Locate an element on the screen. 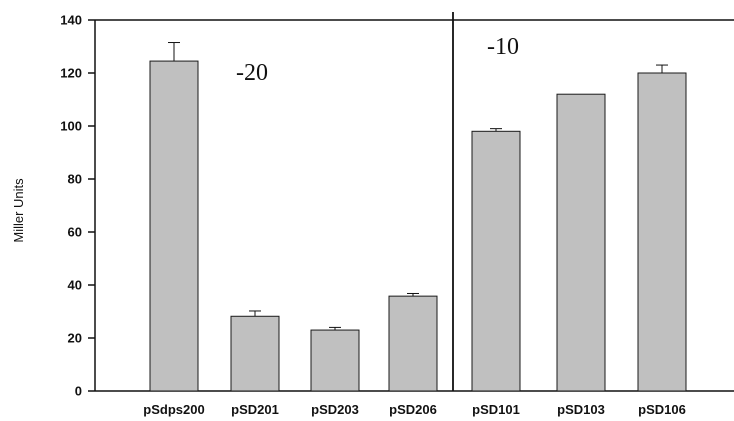  x-tick-label: pSdps200 is located at coordinates (173, 409).